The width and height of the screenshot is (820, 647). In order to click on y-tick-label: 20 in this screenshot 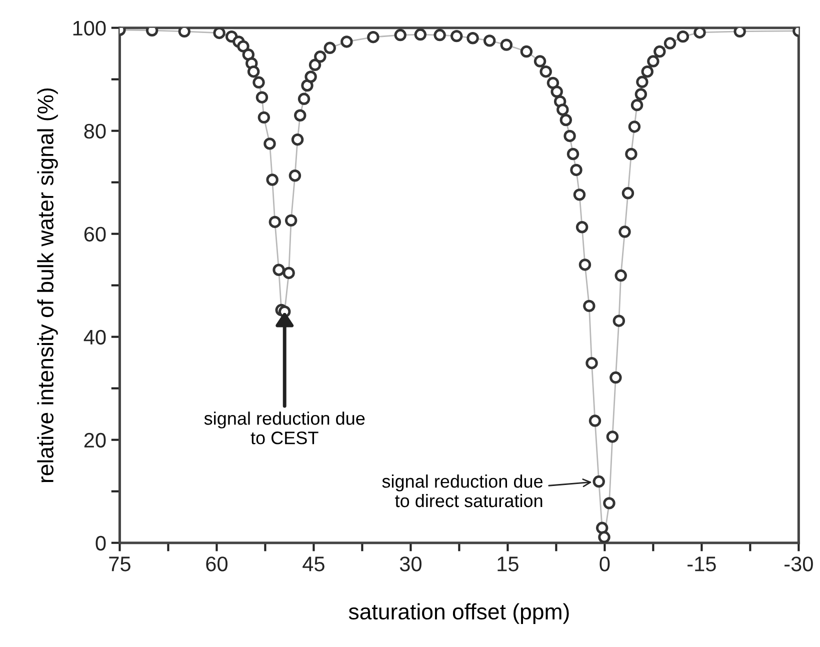, I will do `click(95, 440)`.